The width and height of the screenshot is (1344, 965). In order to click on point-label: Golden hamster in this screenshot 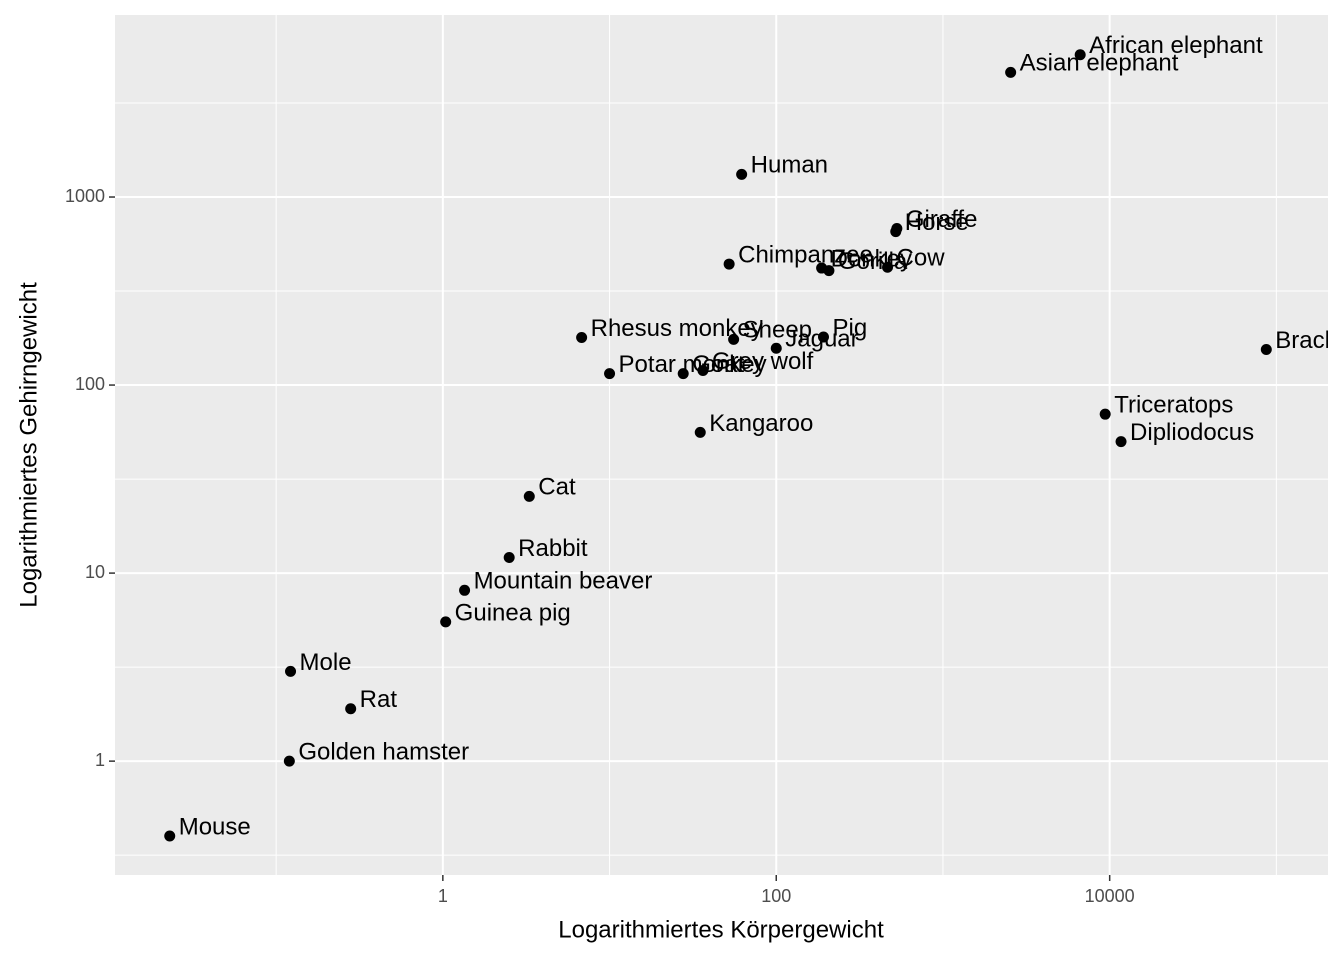, I will do `click(383, 751)`.